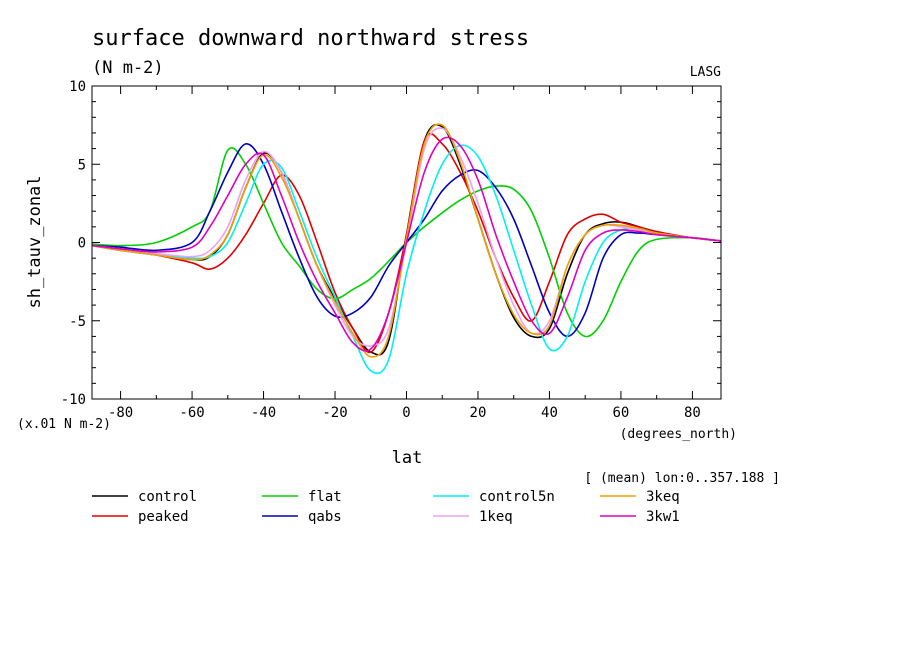 The height and width of the screenshot is (654, 904). Describe the element at coordinates (334, 413) in the screenshot. I see `x-tick-label: -20` at that location.